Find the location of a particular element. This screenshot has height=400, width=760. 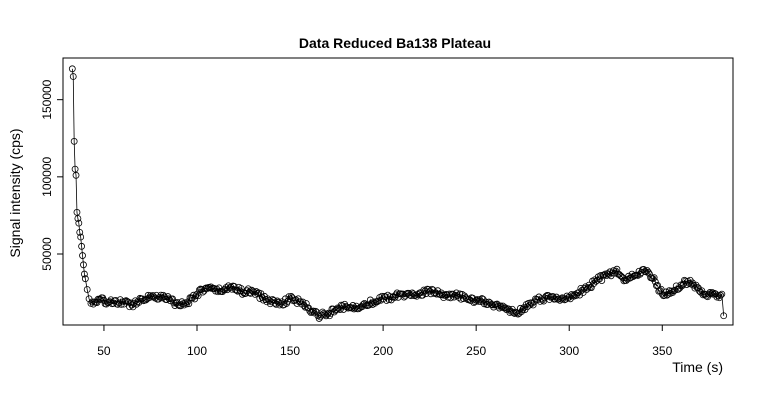

y-axis-label: Signal intensity (cps) is located at coordinates (15, 192).